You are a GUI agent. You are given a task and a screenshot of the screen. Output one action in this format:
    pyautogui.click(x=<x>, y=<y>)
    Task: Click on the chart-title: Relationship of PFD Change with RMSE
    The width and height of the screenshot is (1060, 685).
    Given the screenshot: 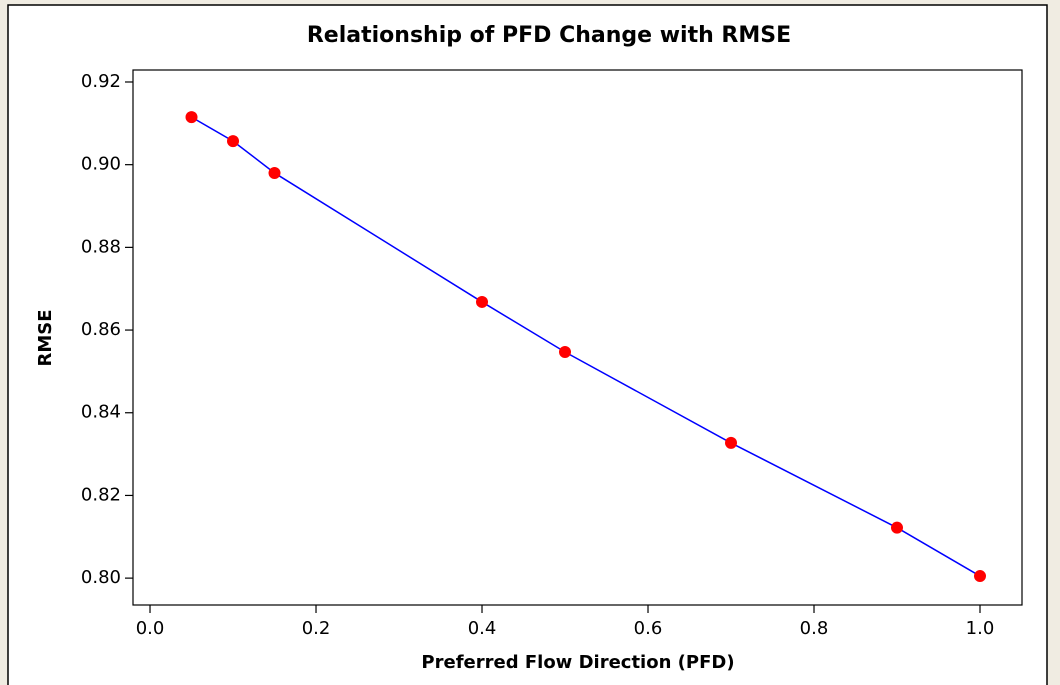 What is the action you would take?
    pyautogui.click(x=549, y=35)
    